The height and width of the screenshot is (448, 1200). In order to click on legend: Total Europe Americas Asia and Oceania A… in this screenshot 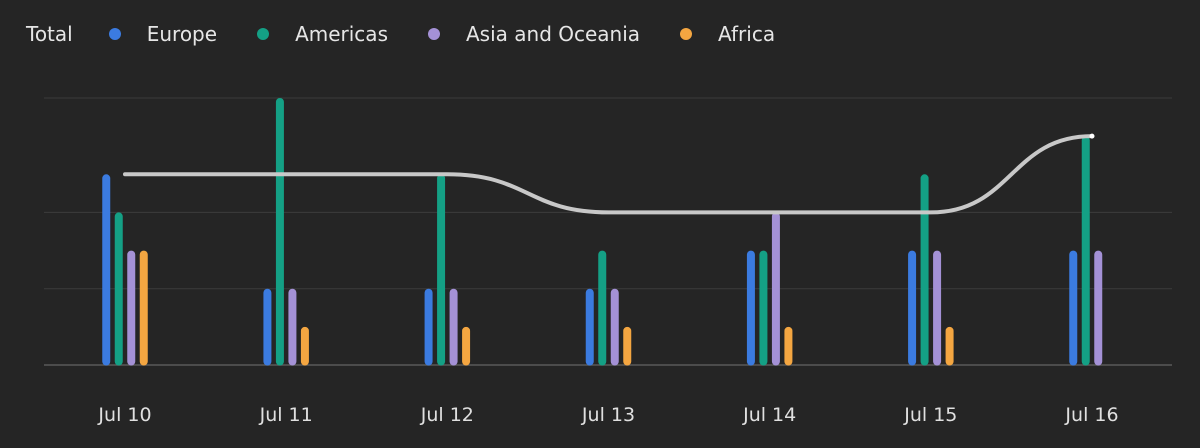, I will do `click(420, 34)`.